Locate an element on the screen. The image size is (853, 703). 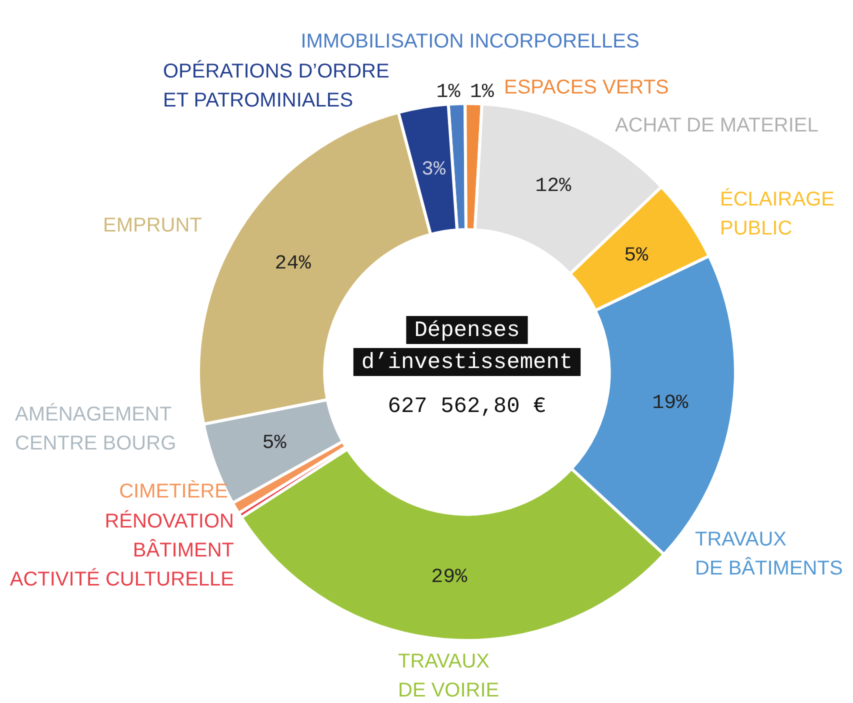
slice-label: EMPRUNT is located at coordinates (152, 225).